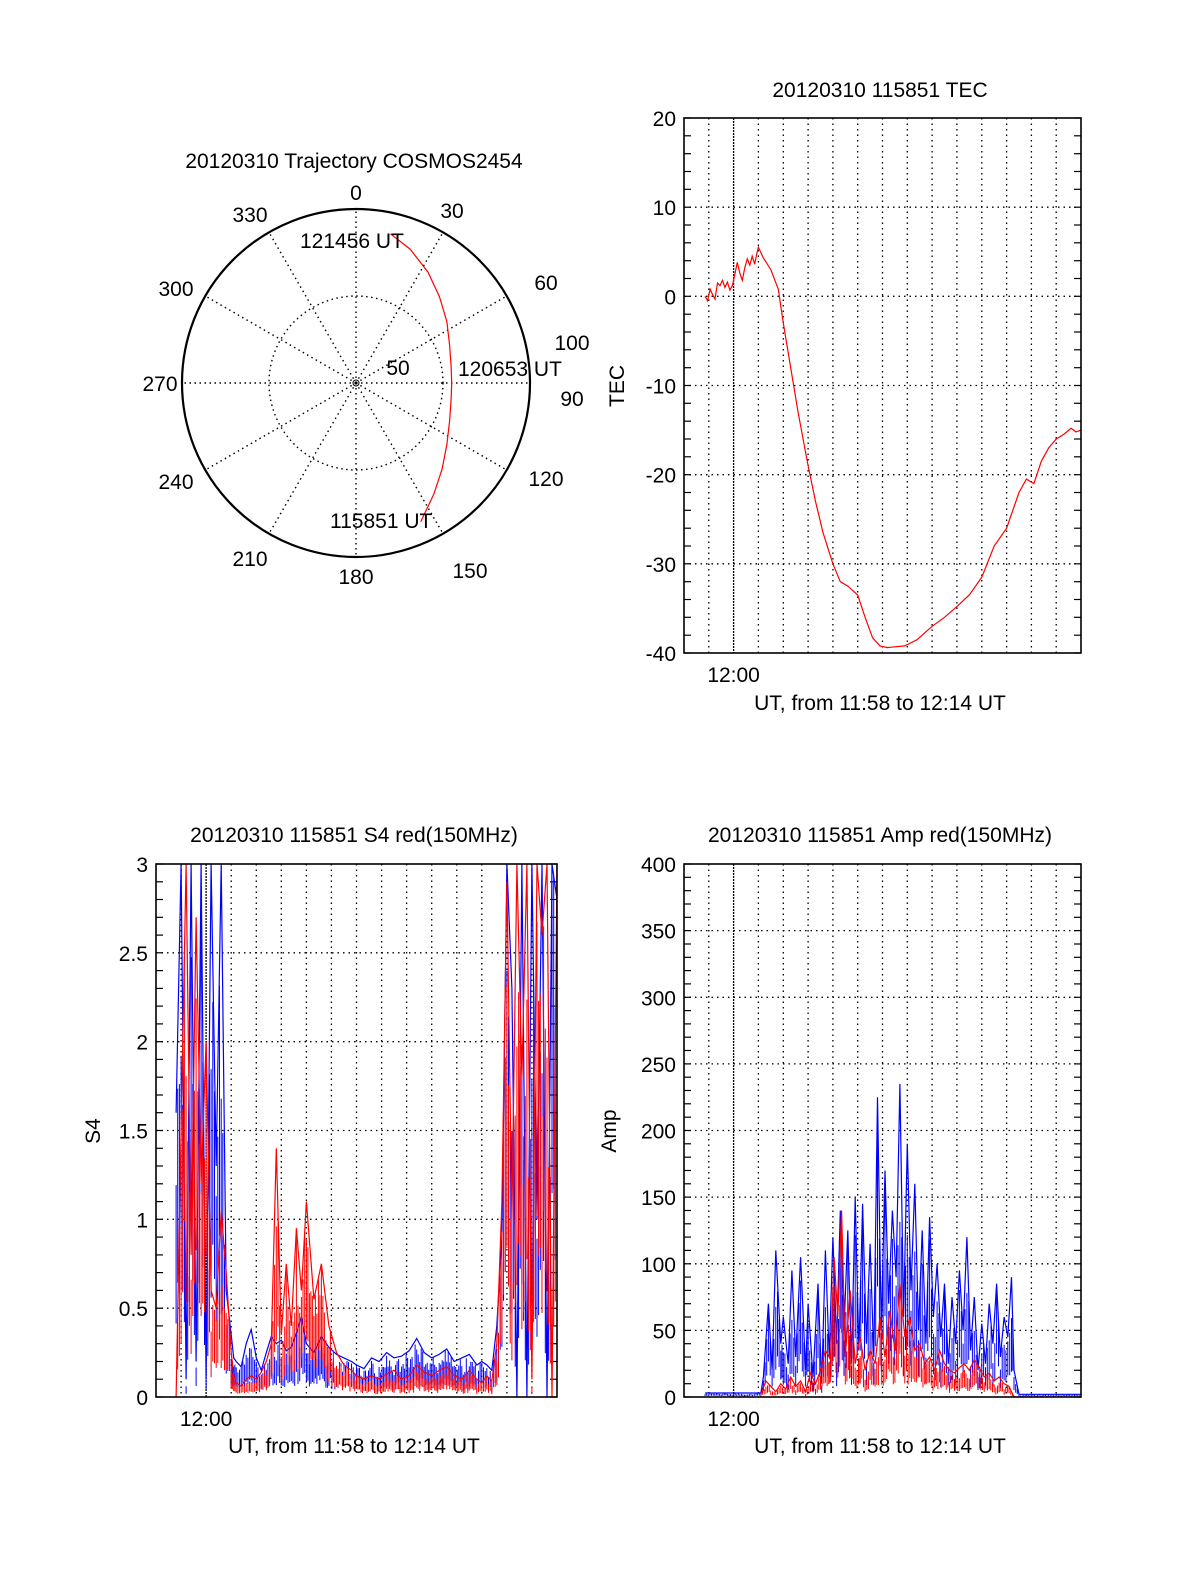 This screenshot has height=1575, width=1200. I want to click on polar-angle-label: 180, so click(355, 577).